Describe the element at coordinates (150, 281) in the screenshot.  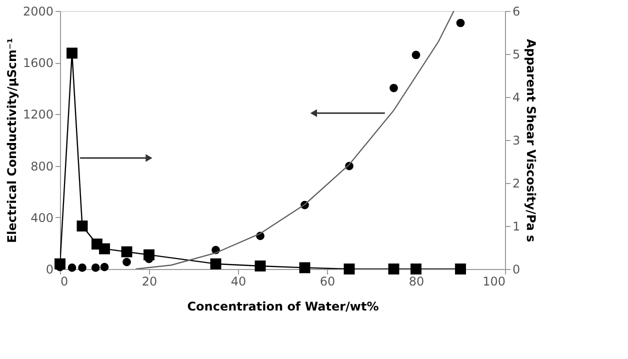
I see `x-tick-label: 20` at that location.